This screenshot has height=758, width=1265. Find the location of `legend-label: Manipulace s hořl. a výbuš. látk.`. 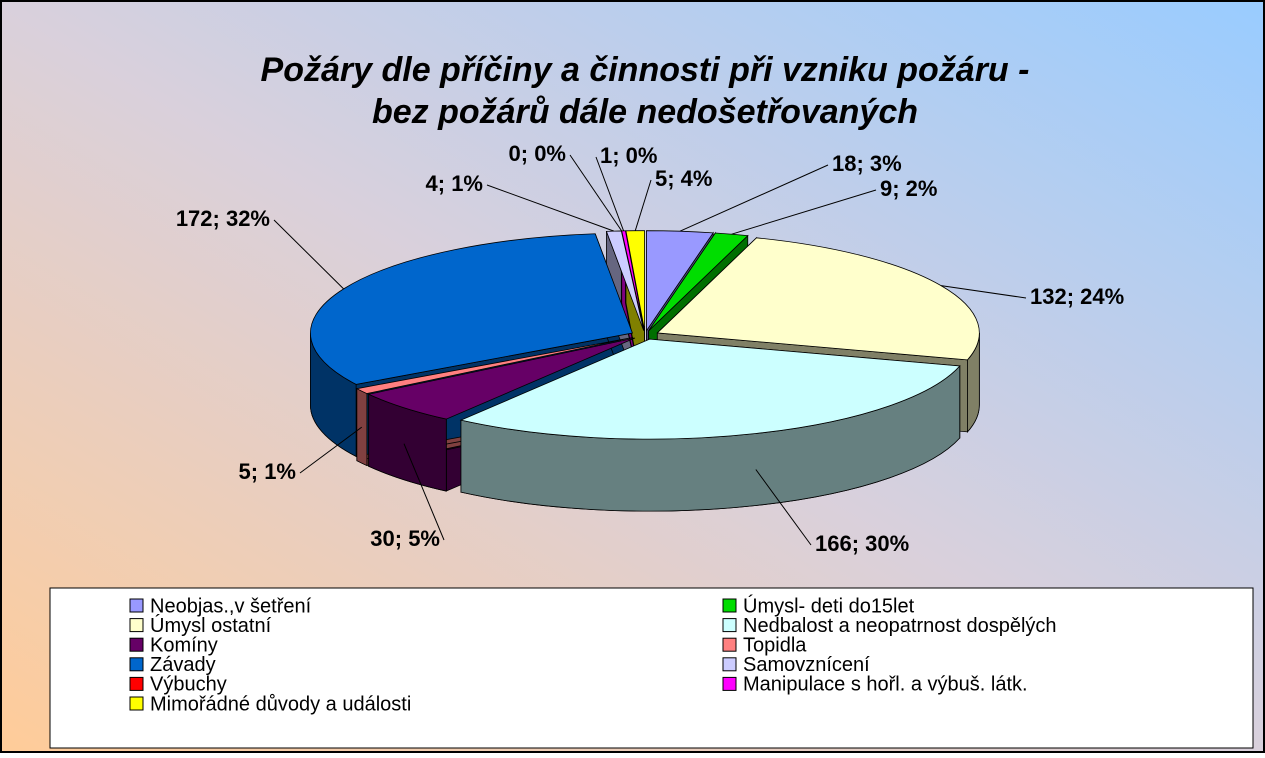

legend-label: Manipulace s hořl. a výbuš. látk. is located at coordinates (885, 685).